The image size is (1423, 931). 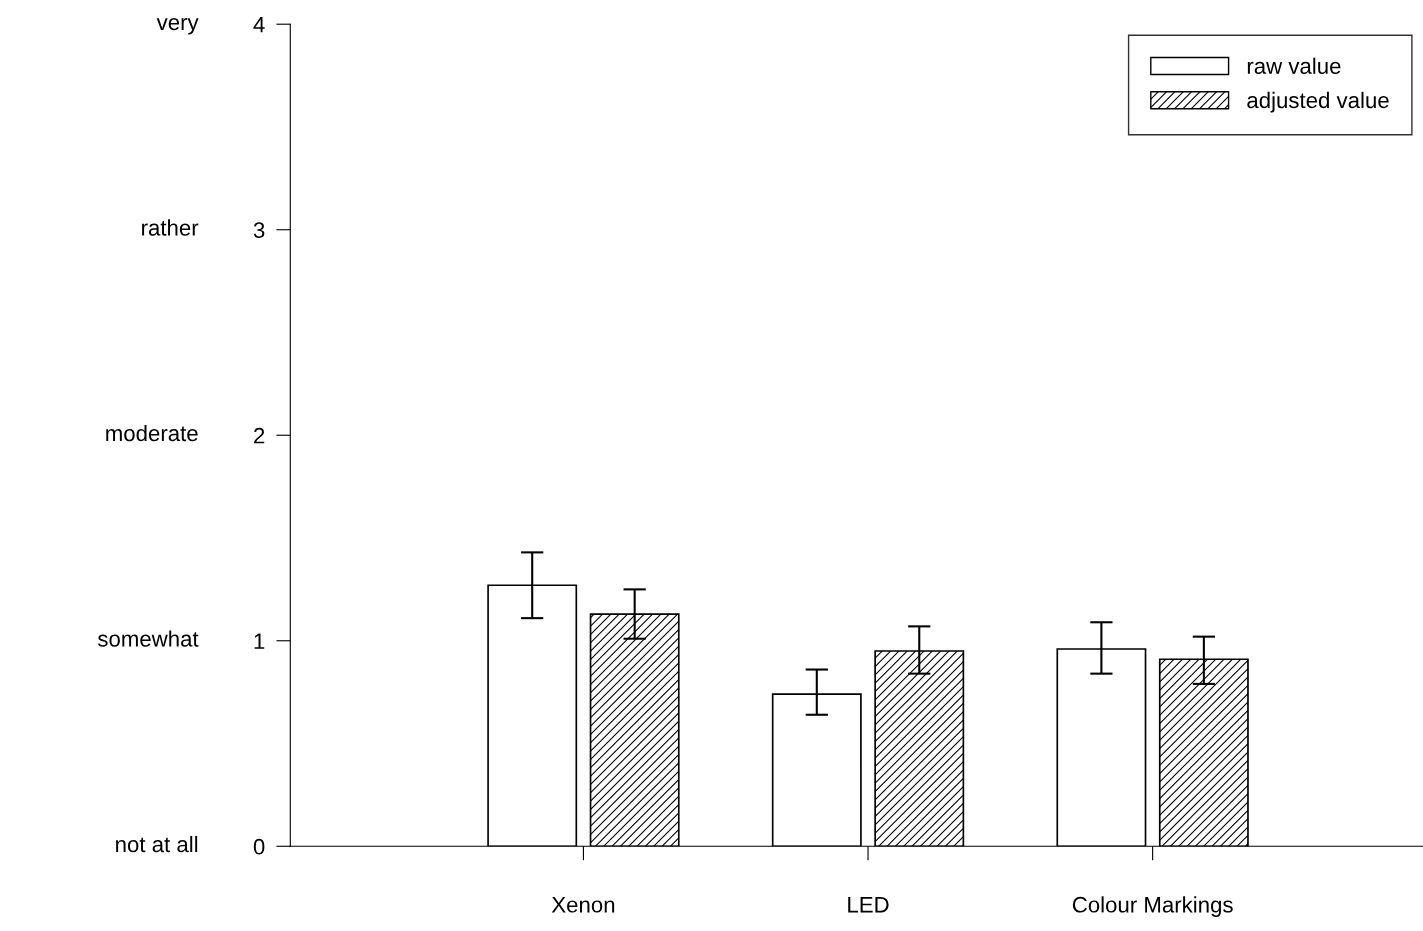 I want to click on legend-label: adjusted value, so click(x=1318, y=102).